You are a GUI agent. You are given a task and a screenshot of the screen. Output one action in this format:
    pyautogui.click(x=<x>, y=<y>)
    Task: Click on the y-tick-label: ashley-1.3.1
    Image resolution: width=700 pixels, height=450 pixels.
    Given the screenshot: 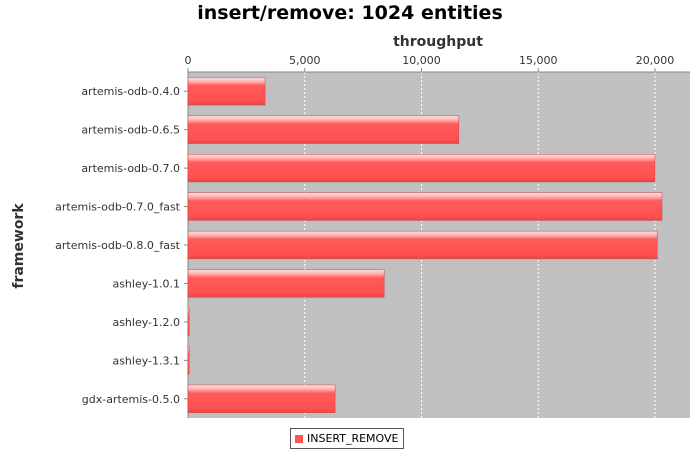 What is the action you would take?
    pyautogui.click(x=146, y=360)
    